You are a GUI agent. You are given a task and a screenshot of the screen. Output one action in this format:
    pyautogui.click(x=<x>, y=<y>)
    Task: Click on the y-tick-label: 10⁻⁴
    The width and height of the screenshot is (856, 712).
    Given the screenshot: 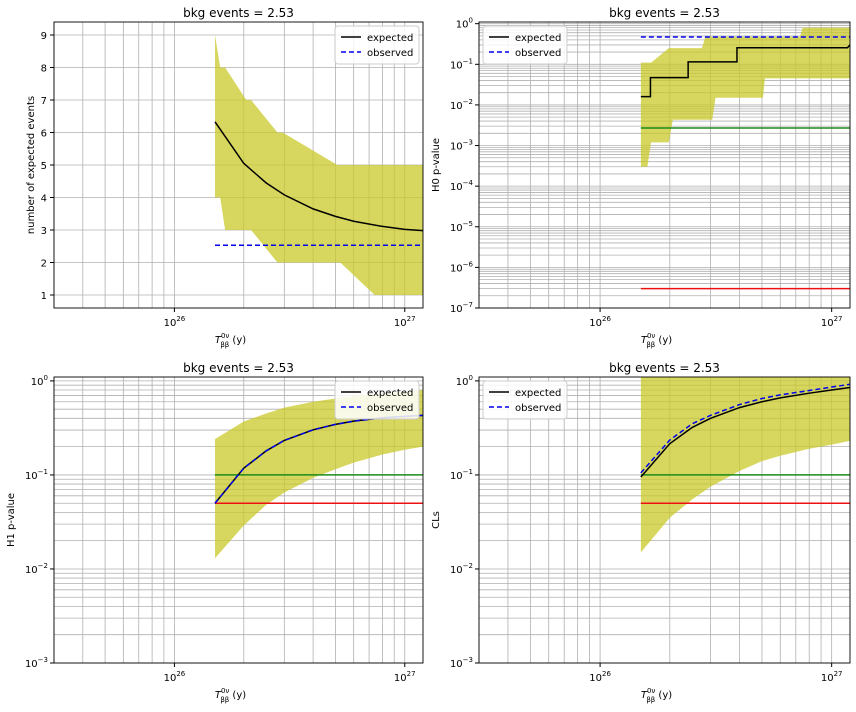 What is the action you would take?
    pyautogui.click(x=462, y=186)
    